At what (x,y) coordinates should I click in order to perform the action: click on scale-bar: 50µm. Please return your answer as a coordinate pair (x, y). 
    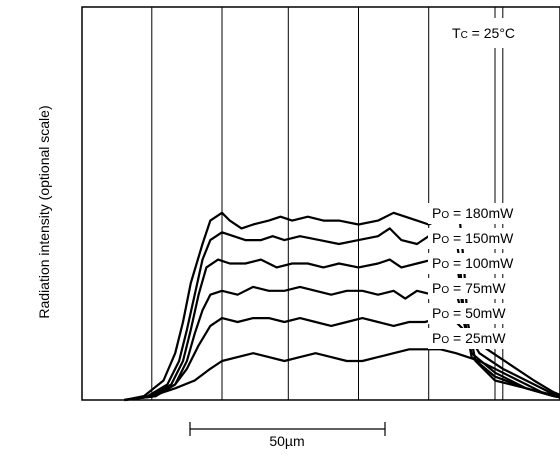
    Looking at the image, I should click on (287, 435).